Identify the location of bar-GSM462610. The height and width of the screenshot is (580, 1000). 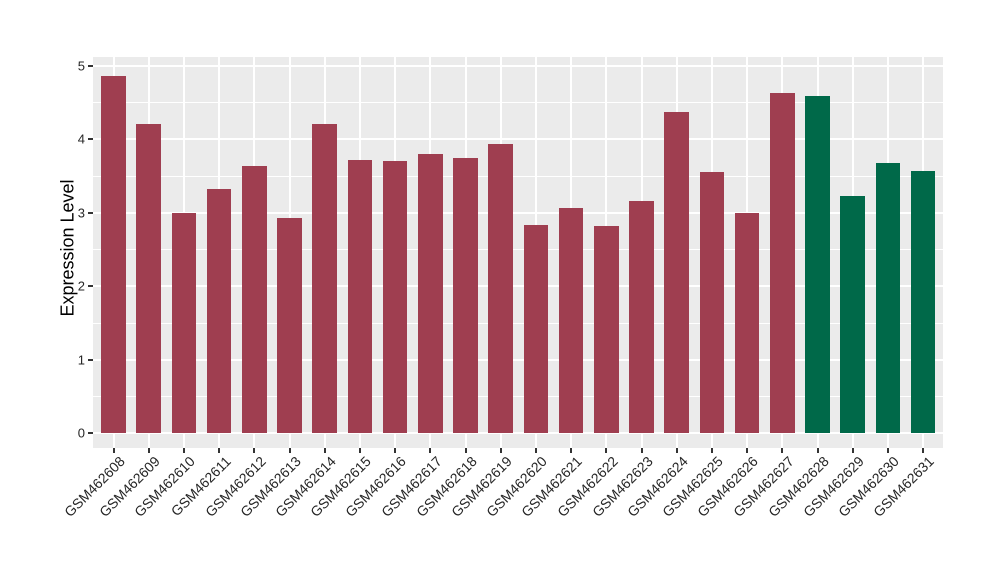
(184, 322).